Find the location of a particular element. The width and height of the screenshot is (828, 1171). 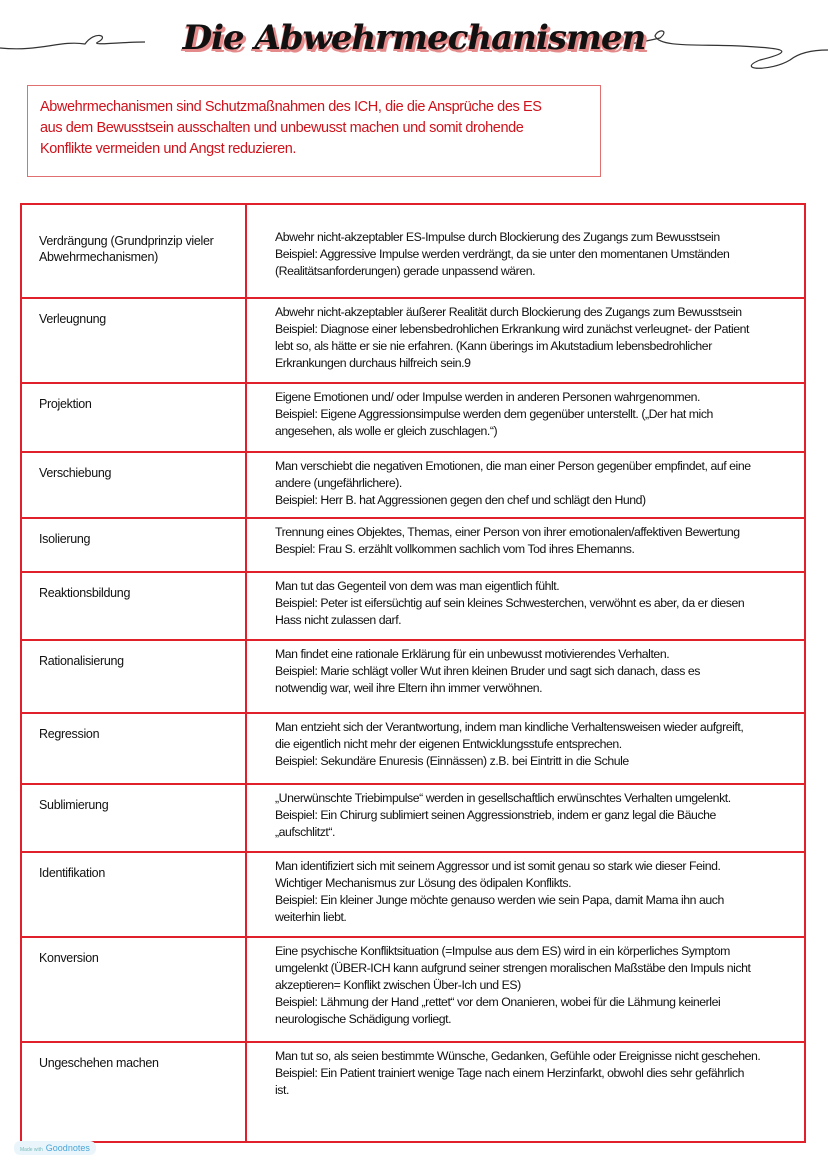

term-line: Sublimierung is located at coordinates (74, 805).